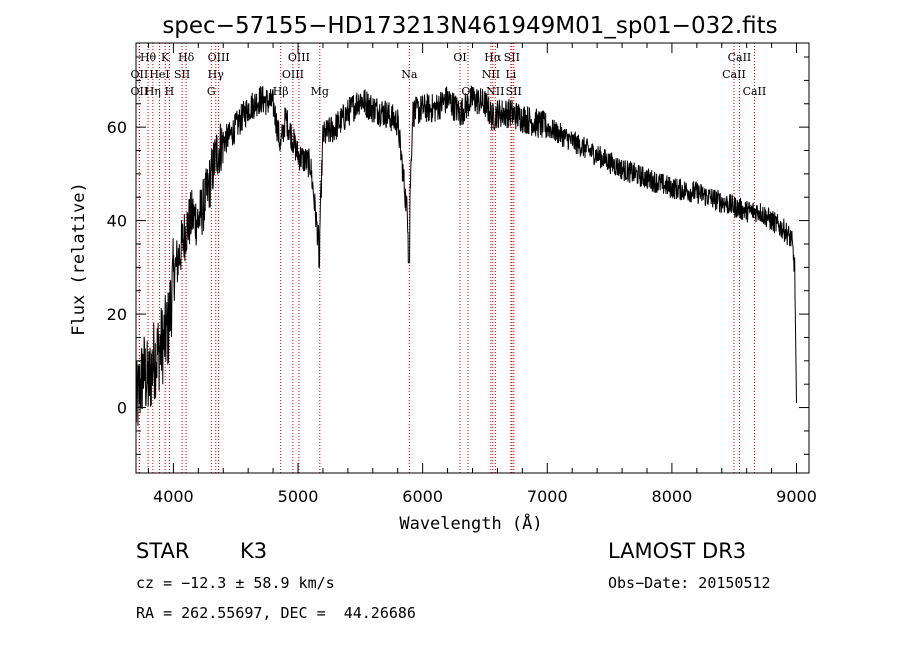  What do you see at coordinates (235, 583) in the screenshot?
I see `redshift-velocity: cz = −12.3 ± 58.9 km/s` at bounding box center [235, 583].